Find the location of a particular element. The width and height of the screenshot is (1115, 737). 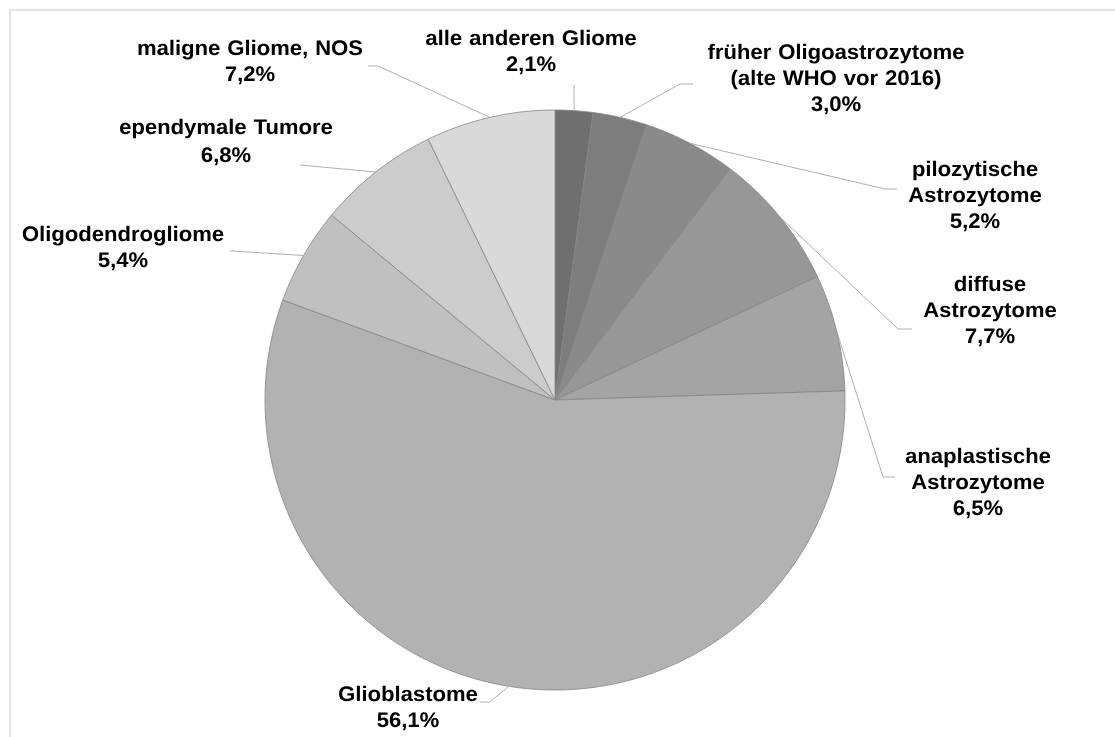

slice-label: Oligodendrogliome is located at coordinates (123, 235).